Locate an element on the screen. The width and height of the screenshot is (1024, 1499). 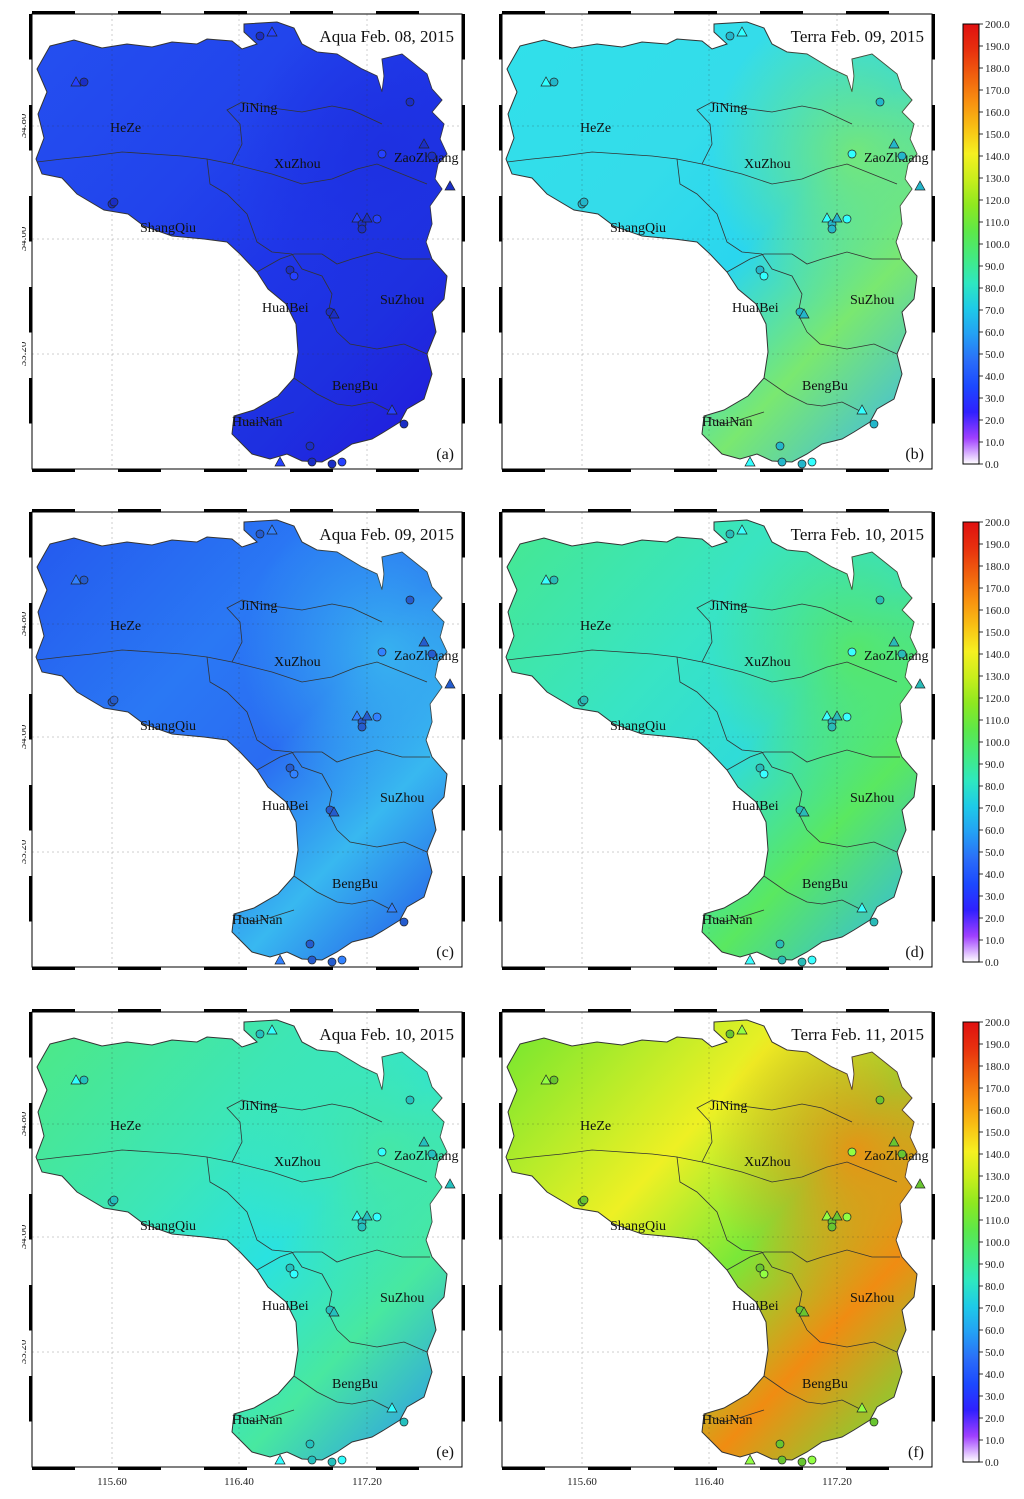
colorbar-tick-label: 130.0 is located at coordinates (997, 677).